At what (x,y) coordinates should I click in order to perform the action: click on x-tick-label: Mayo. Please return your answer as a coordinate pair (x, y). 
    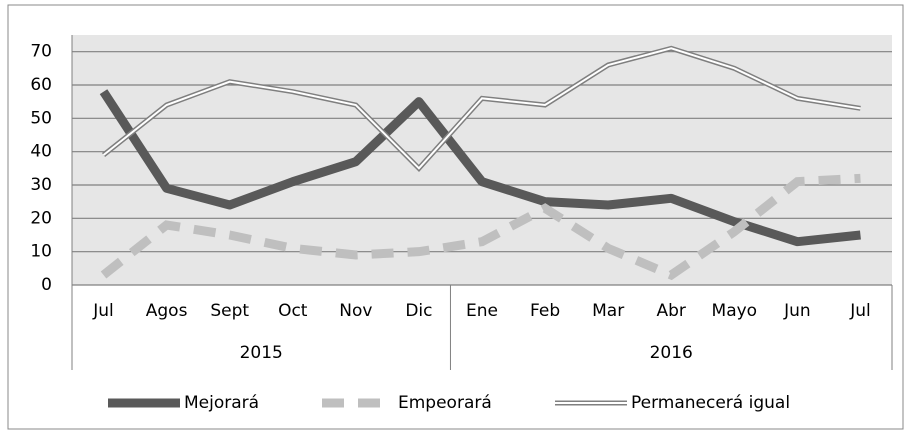
    Looking at the image, I should click on (735, 311).